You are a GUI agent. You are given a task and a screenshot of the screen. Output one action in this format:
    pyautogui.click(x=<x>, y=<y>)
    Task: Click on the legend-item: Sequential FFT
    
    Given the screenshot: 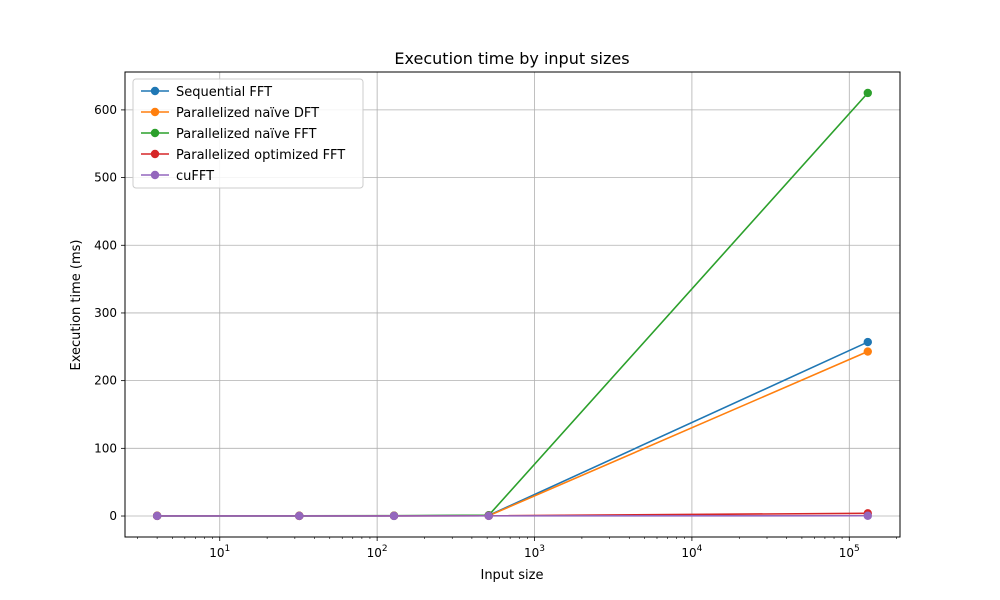 What is the action you would take?
    pyautogui.click(x=206, y=92)
    